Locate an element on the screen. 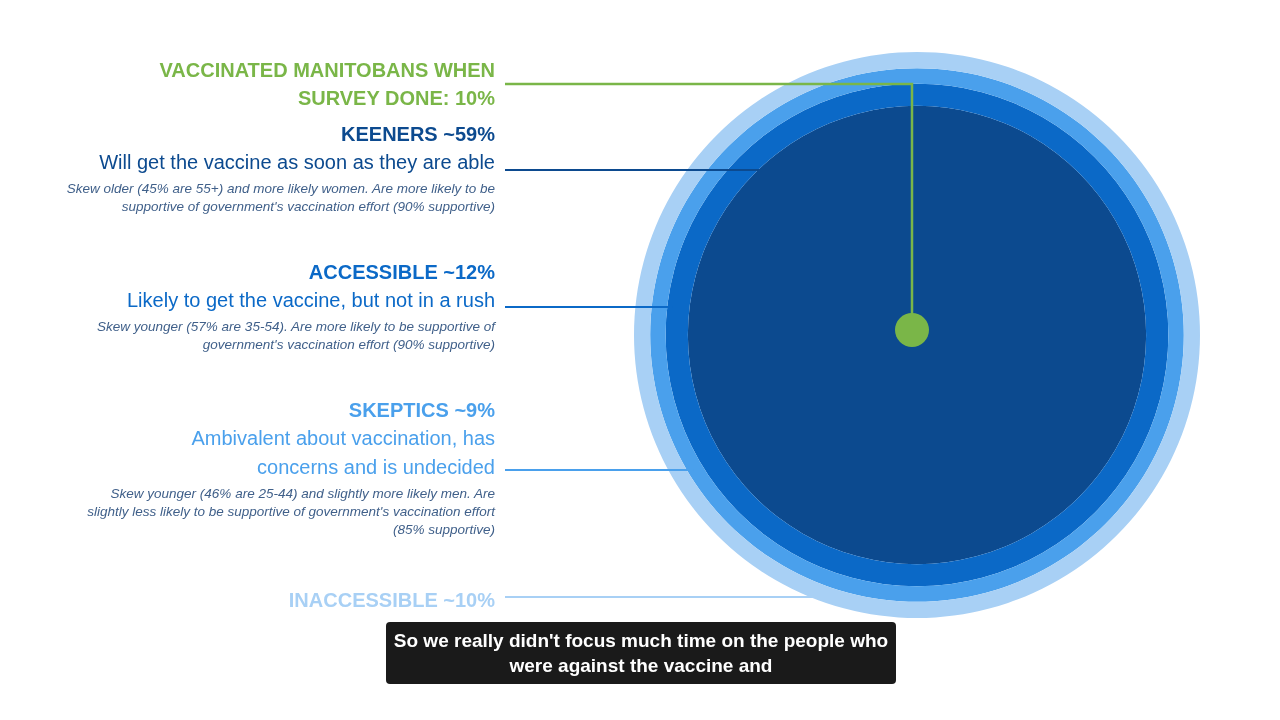  text: Skew younger (57% are 35-54). Are more likely to be supportive of government's vaccination effort (90% supportive) is located at coordinates (295, 336).